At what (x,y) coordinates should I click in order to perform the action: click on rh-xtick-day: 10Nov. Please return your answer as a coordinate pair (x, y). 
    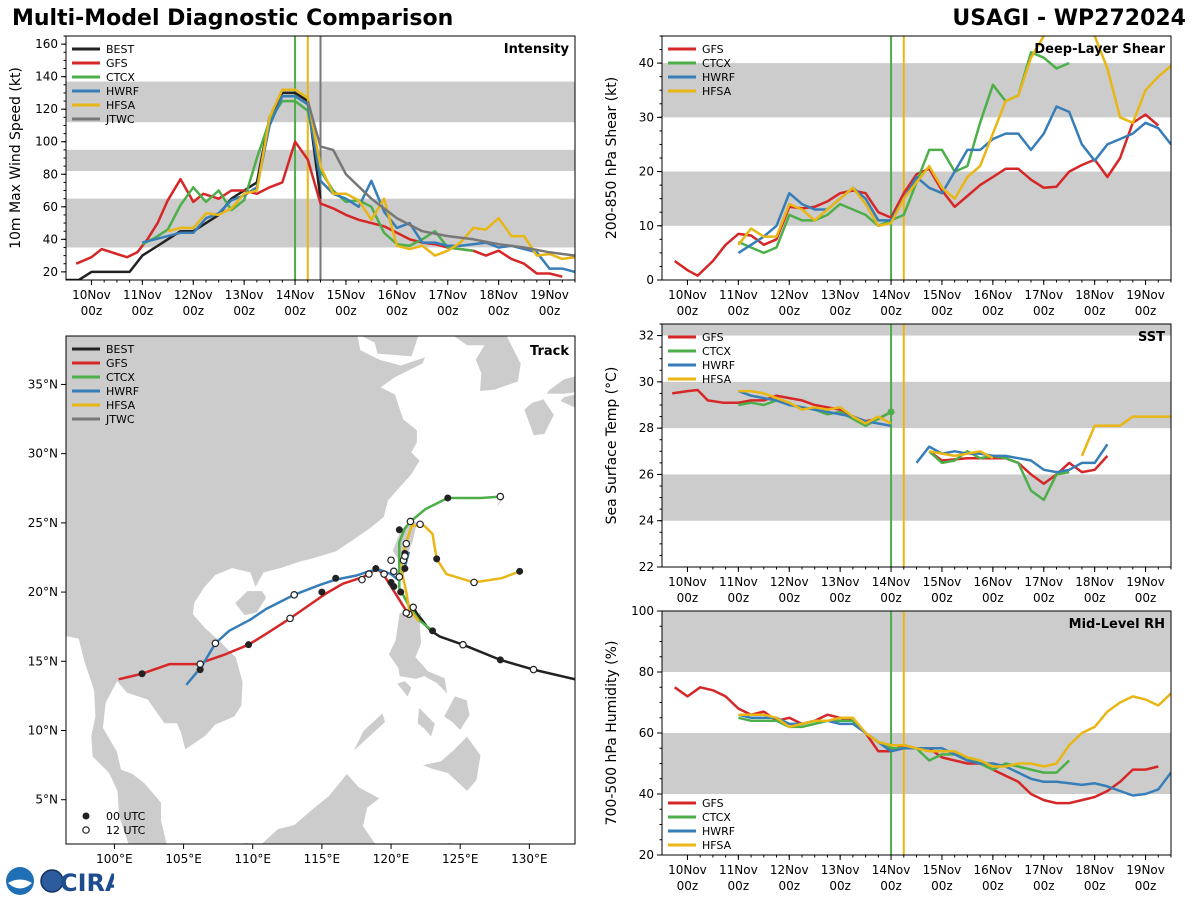
    Looking at the image, I should click on (687, 870).